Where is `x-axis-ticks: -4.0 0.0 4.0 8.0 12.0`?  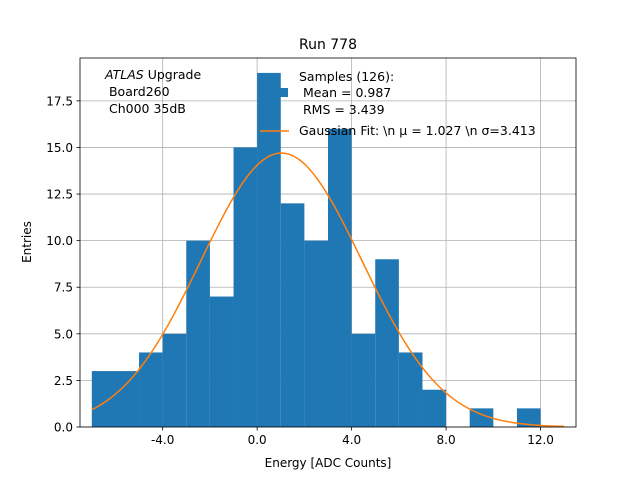 x-axis-ticks: -4.0 0.0 4.0 8.0 12.0 is located at coordinates (352, 437).